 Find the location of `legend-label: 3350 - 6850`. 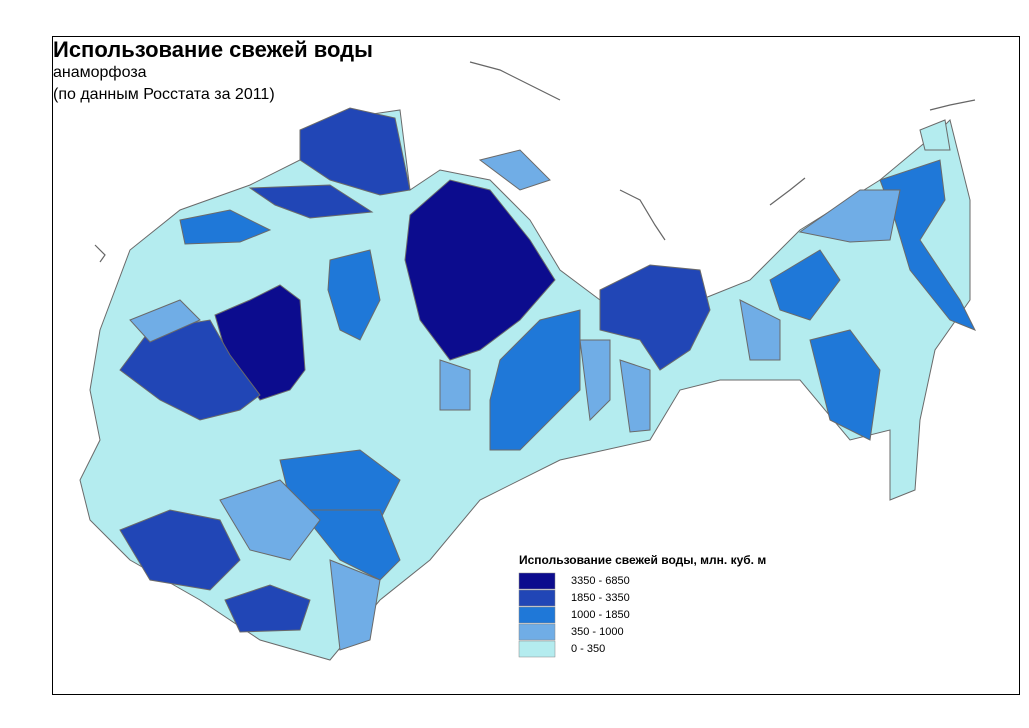

legend-label: 3350 - 6850 is located at coordinates (600, 581).